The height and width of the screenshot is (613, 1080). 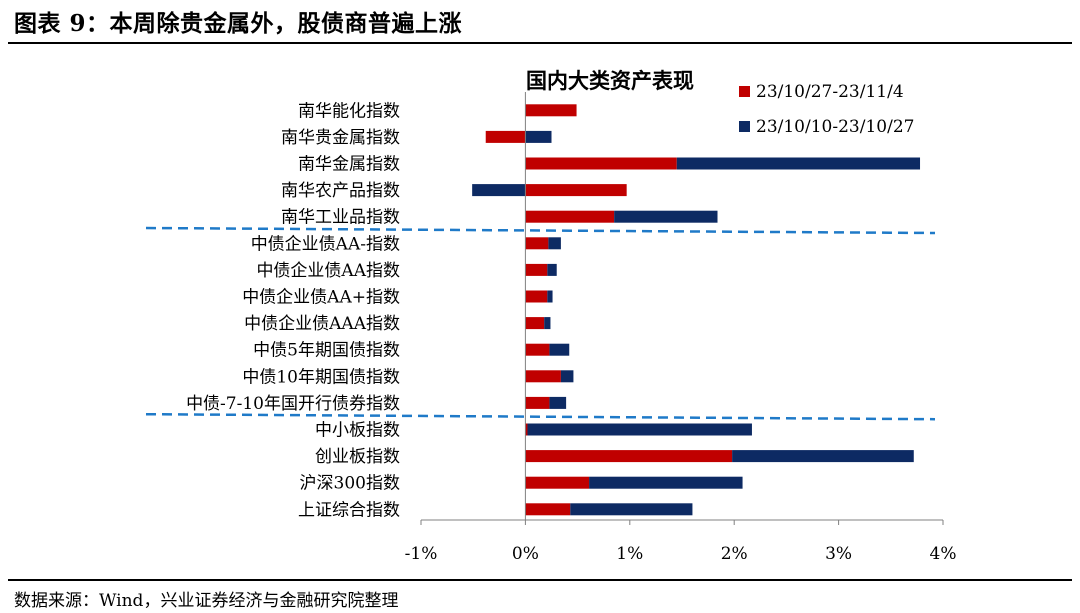 What do you see at coordinates (238, 23) in the screenshot?
I see `figure-title: 图表 9：本周除贵金属外，股债商普遍上涨` at bounding box center [238, 23].